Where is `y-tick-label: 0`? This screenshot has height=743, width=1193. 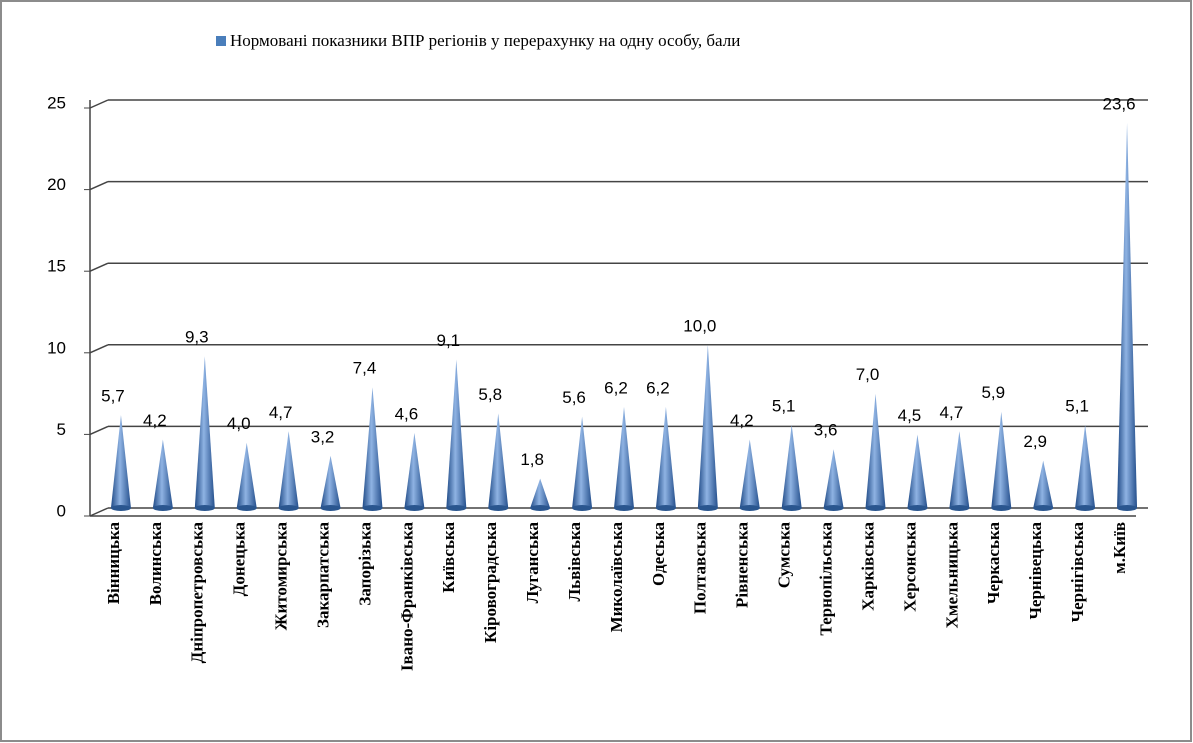
y-tick-label: 0 is located at coordinates (61, 510).